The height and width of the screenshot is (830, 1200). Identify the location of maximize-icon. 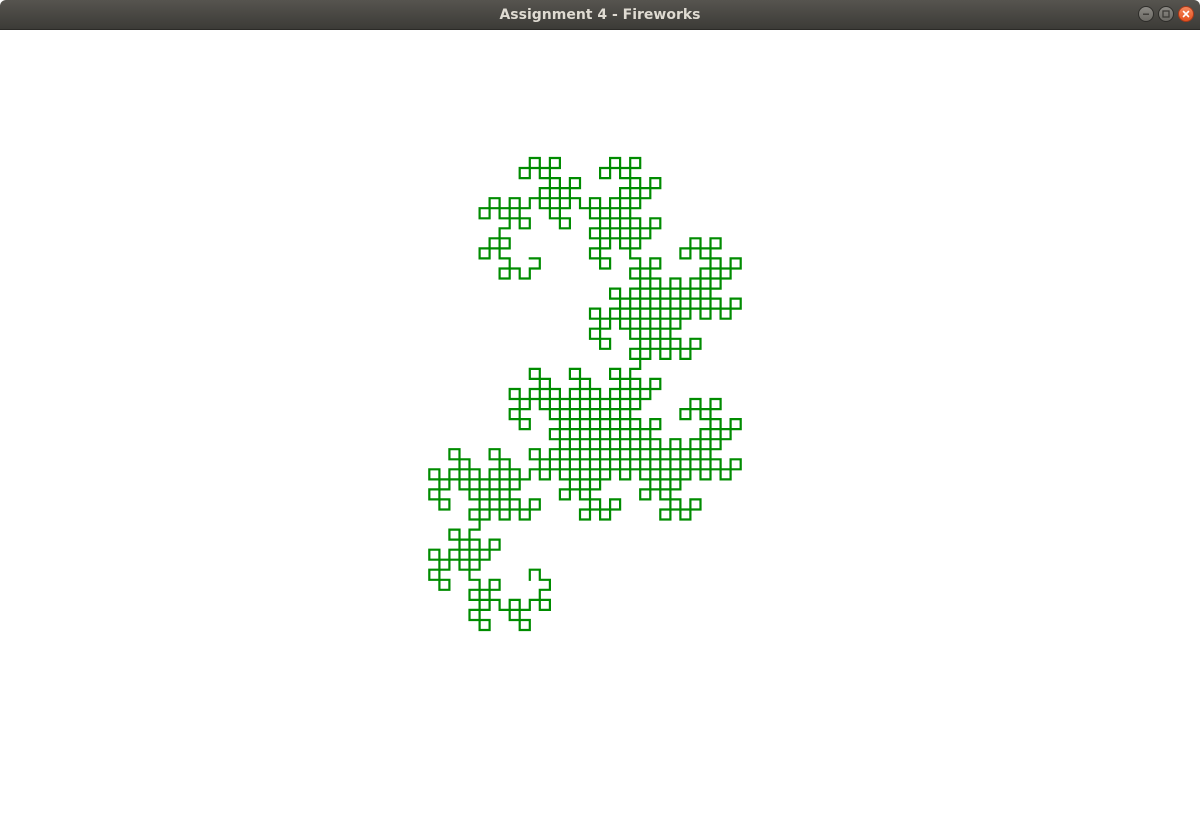
(1166, 14).